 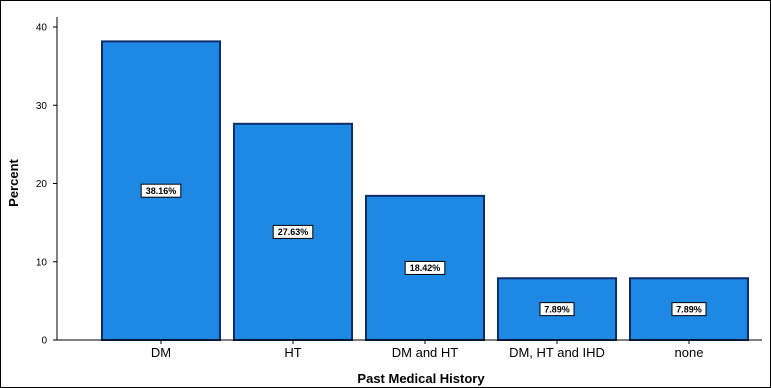 I want to click on x-tick-labels: DM HT DM and HT DM, HT and IHD none, so click(x=427, y=350).